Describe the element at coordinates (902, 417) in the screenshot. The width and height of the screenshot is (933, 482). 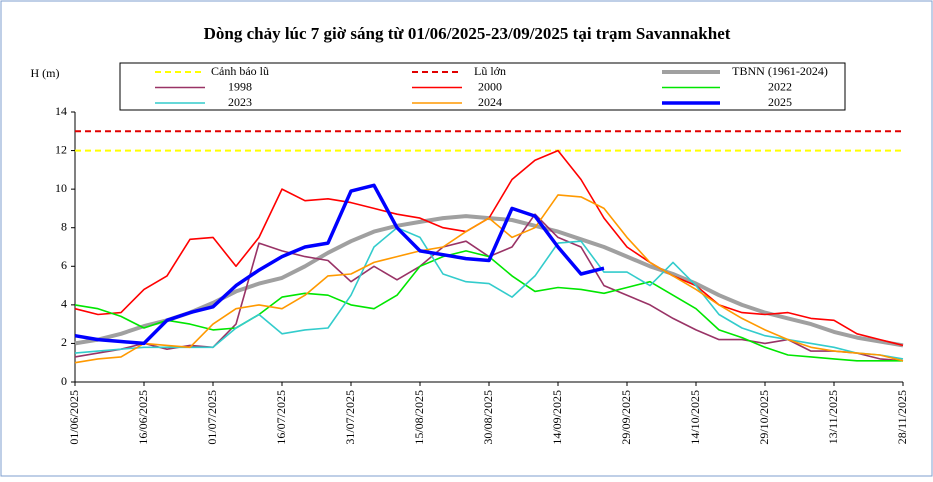
I see `x-tick-label: 28/11/2025` at that location.